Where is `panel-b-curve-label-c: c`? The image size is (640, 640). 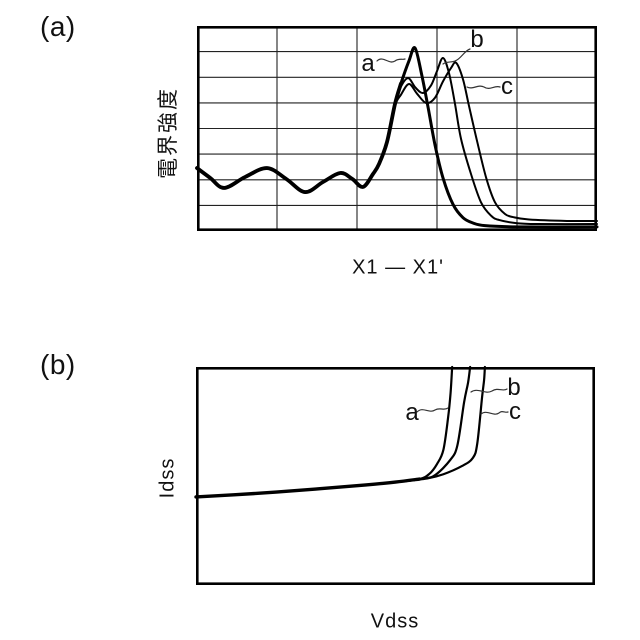
panel-b-curve-label-c: c is located at coordinates (515, 411).